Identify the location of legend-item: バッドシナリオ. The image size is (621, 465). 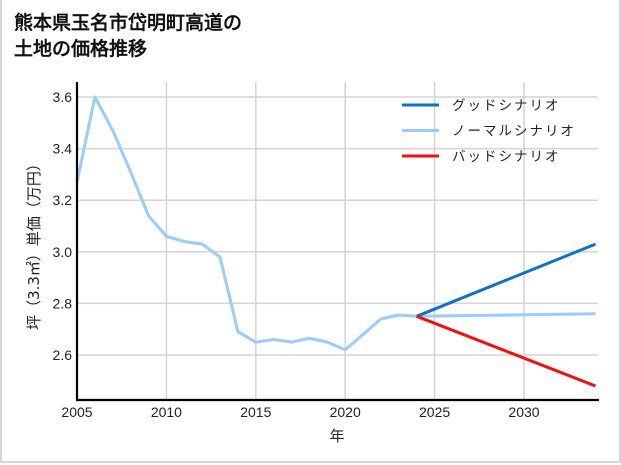
(481, 157).